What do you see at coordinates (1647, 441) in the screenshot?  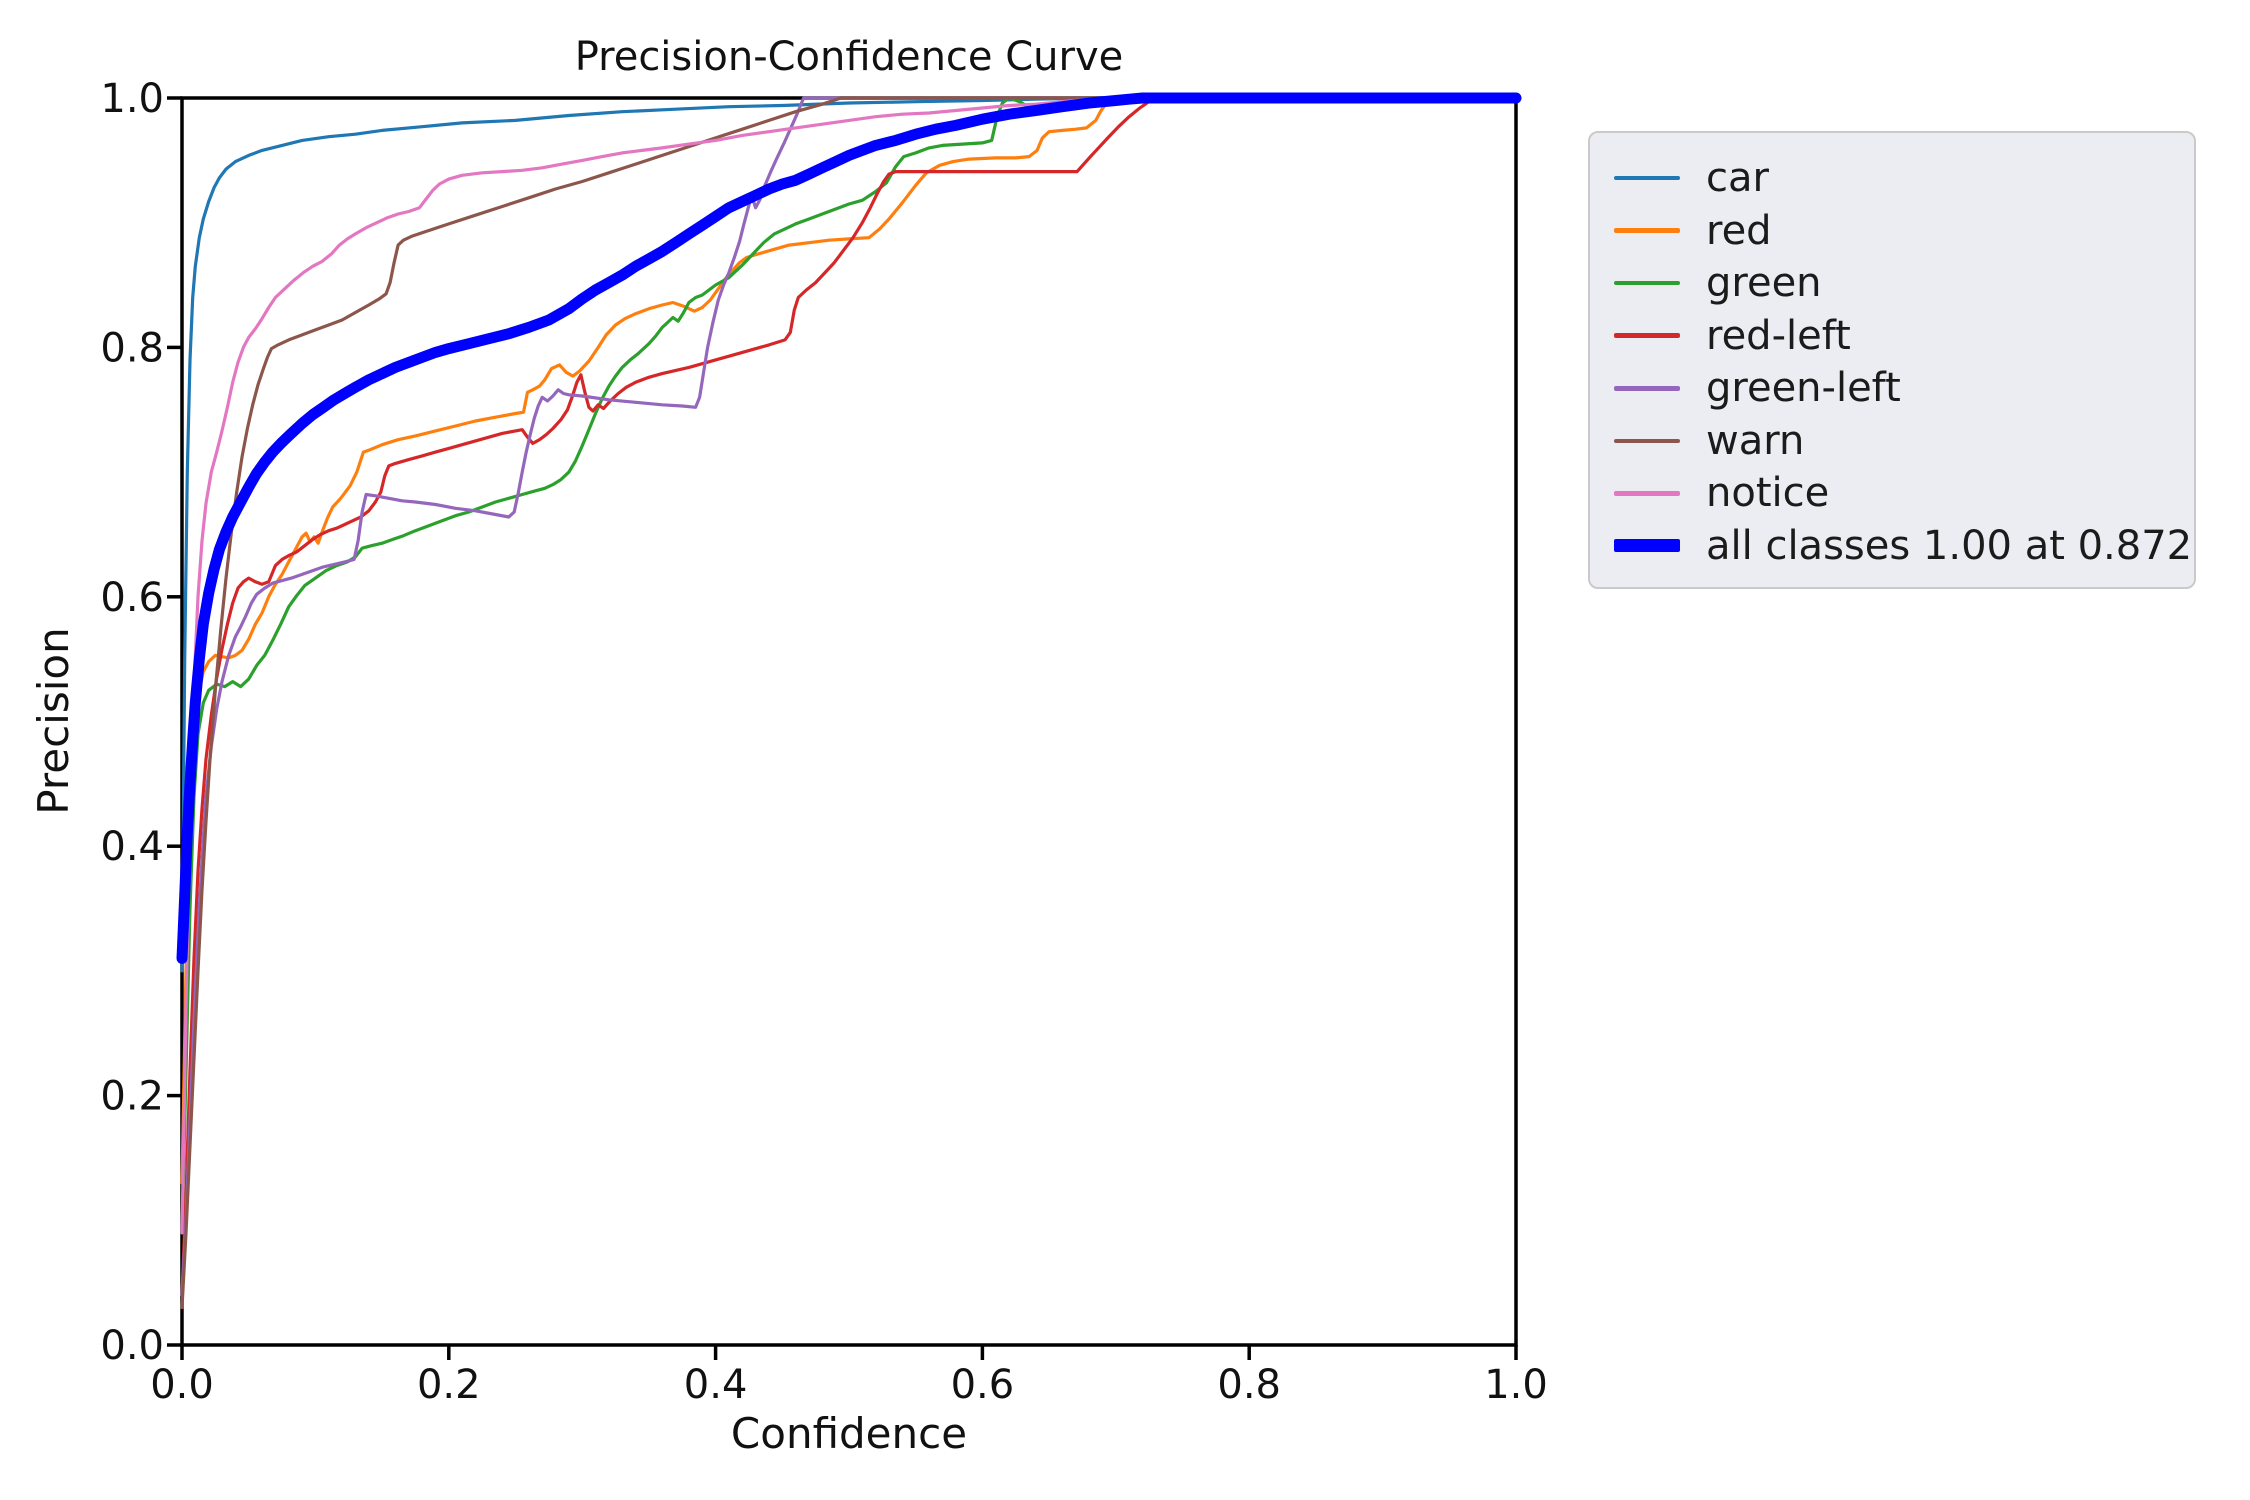 I see `legend-line-sample-warn` at bounding box center [1647, 441].